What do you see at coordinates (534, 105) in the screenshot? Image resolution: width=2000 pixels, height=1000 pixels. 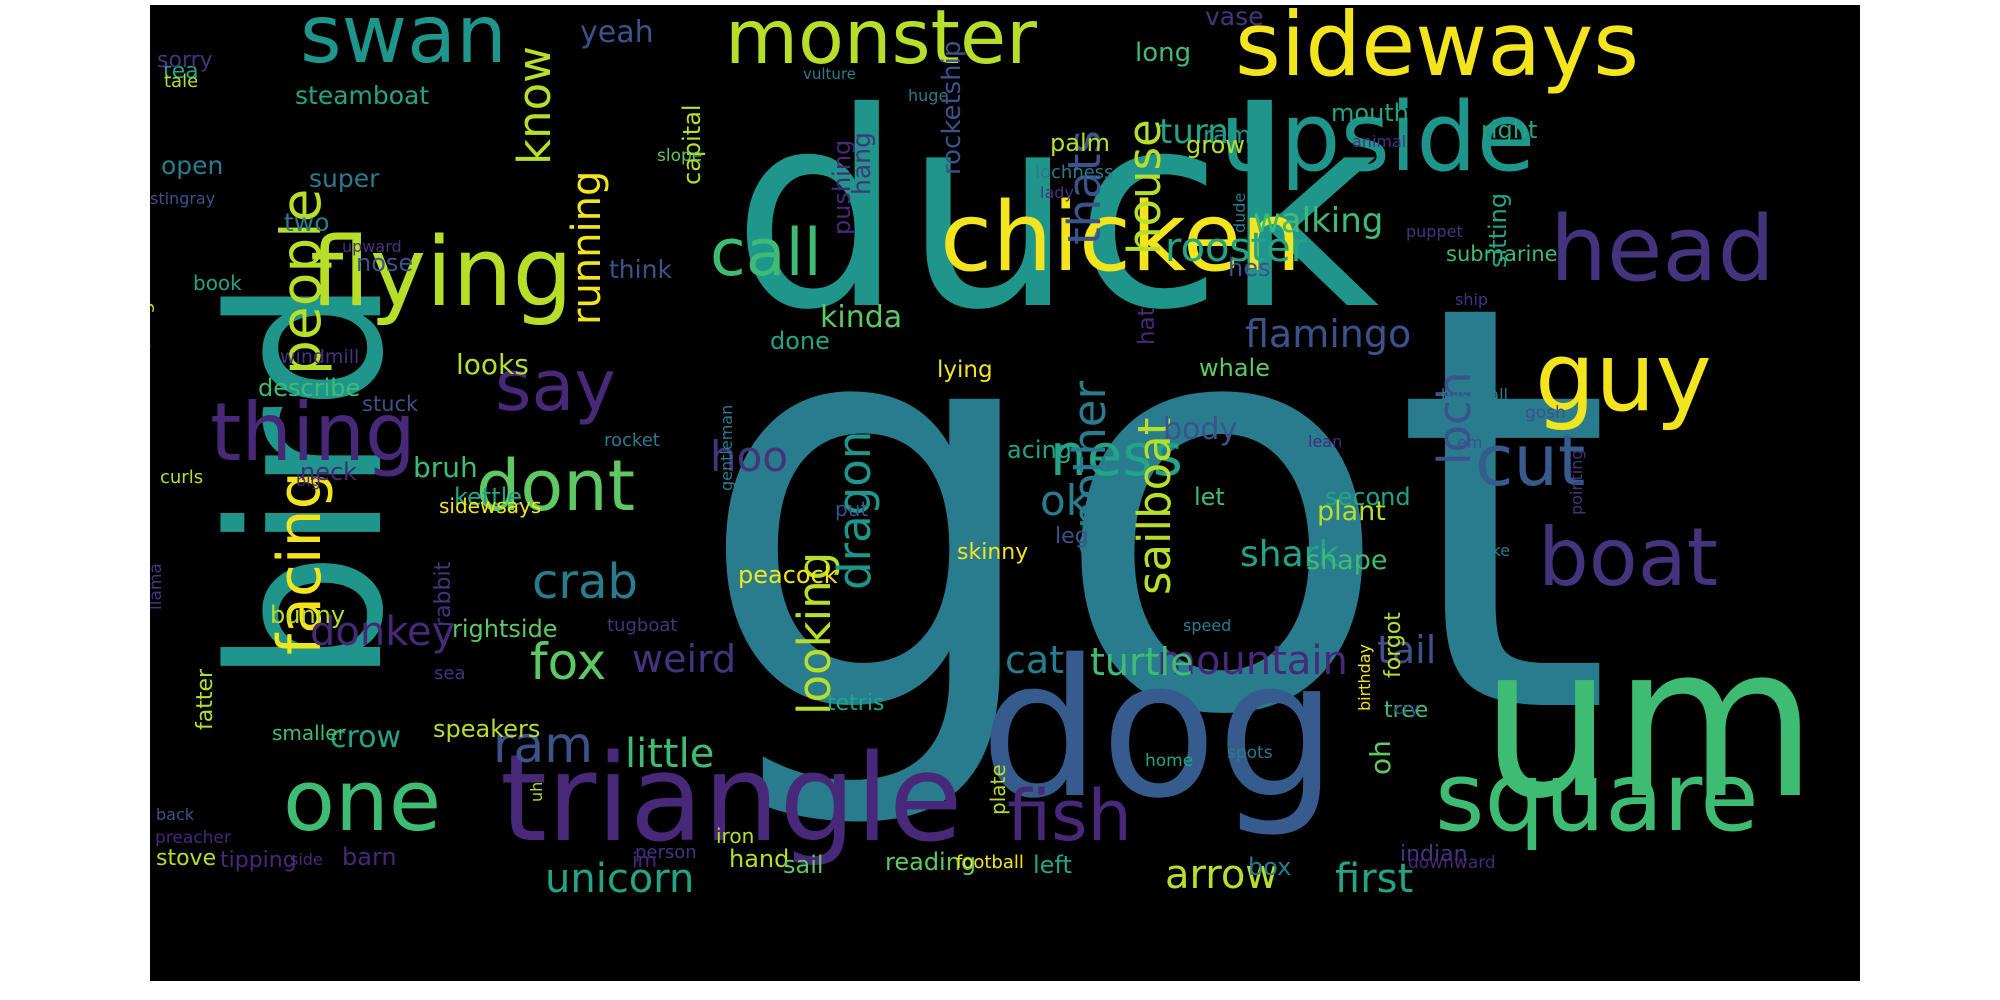 I see `word-30: know` at bounding box center [534, 105].